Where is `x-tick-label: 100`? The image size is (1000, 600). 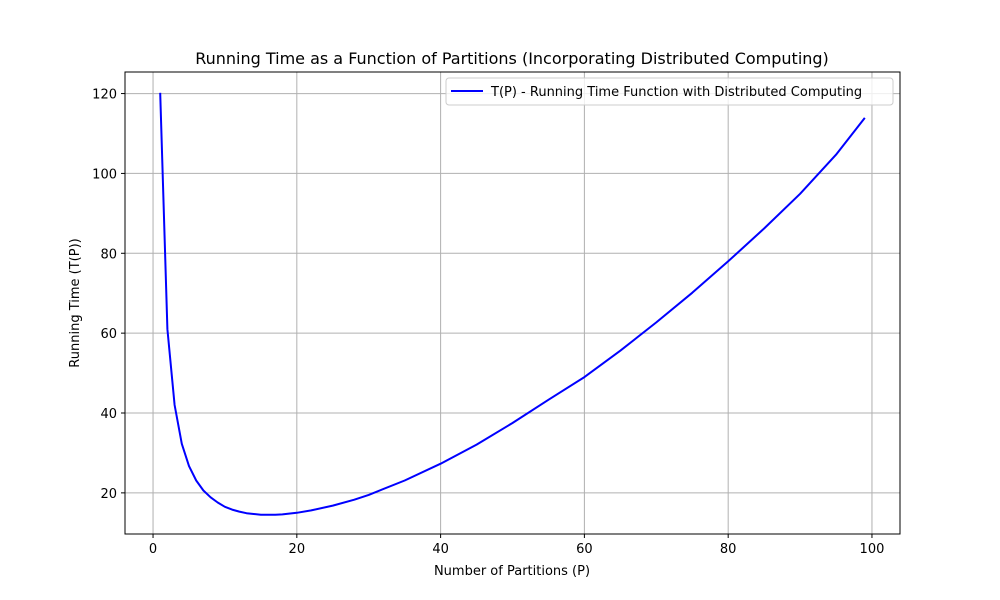 x-tick-label: 100 is located at coordinates (872, 549).